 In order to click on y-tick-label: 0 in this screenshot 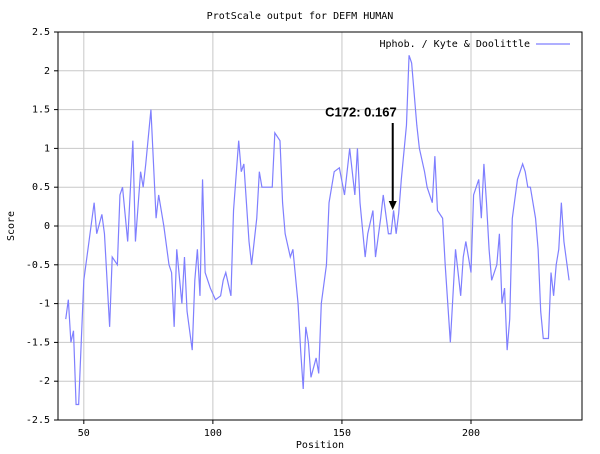, I will do `click(47, 226)`.